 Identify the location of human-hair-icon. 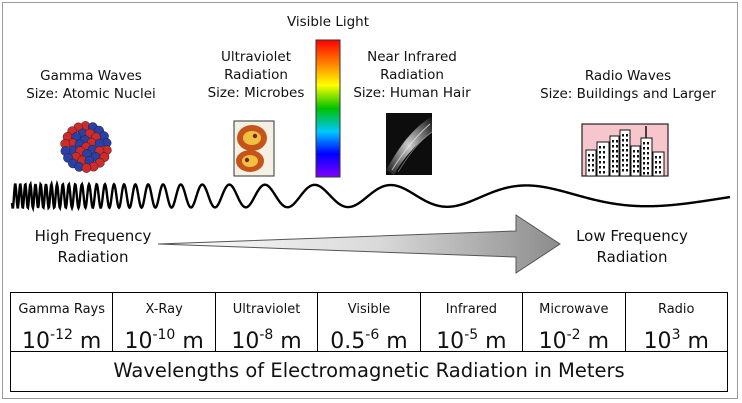
(409, 144).